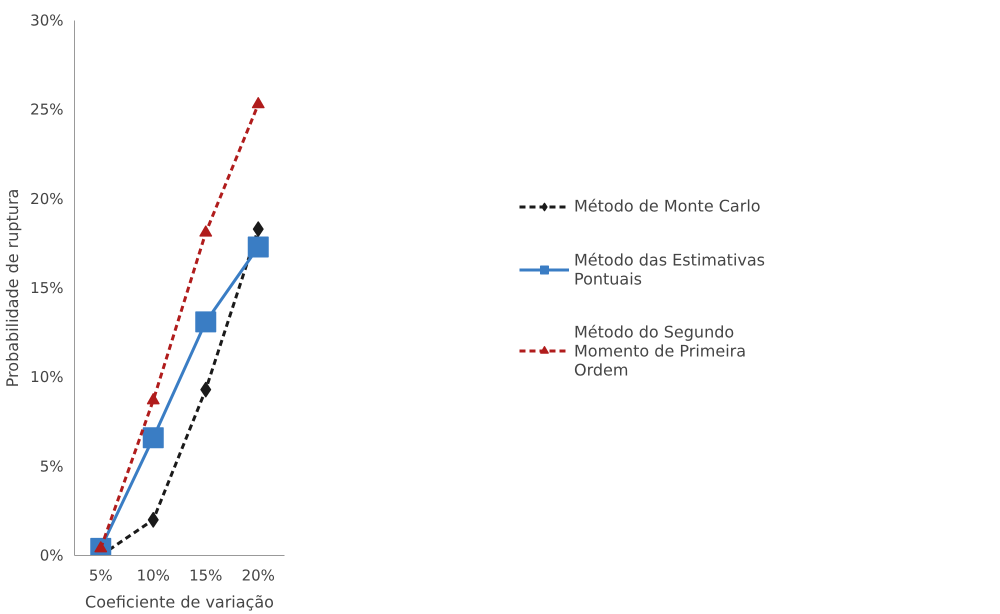 The width and height of the screenshot is (1000, 614). I want to click on y-tick-label: 0%, so click(52, 555).